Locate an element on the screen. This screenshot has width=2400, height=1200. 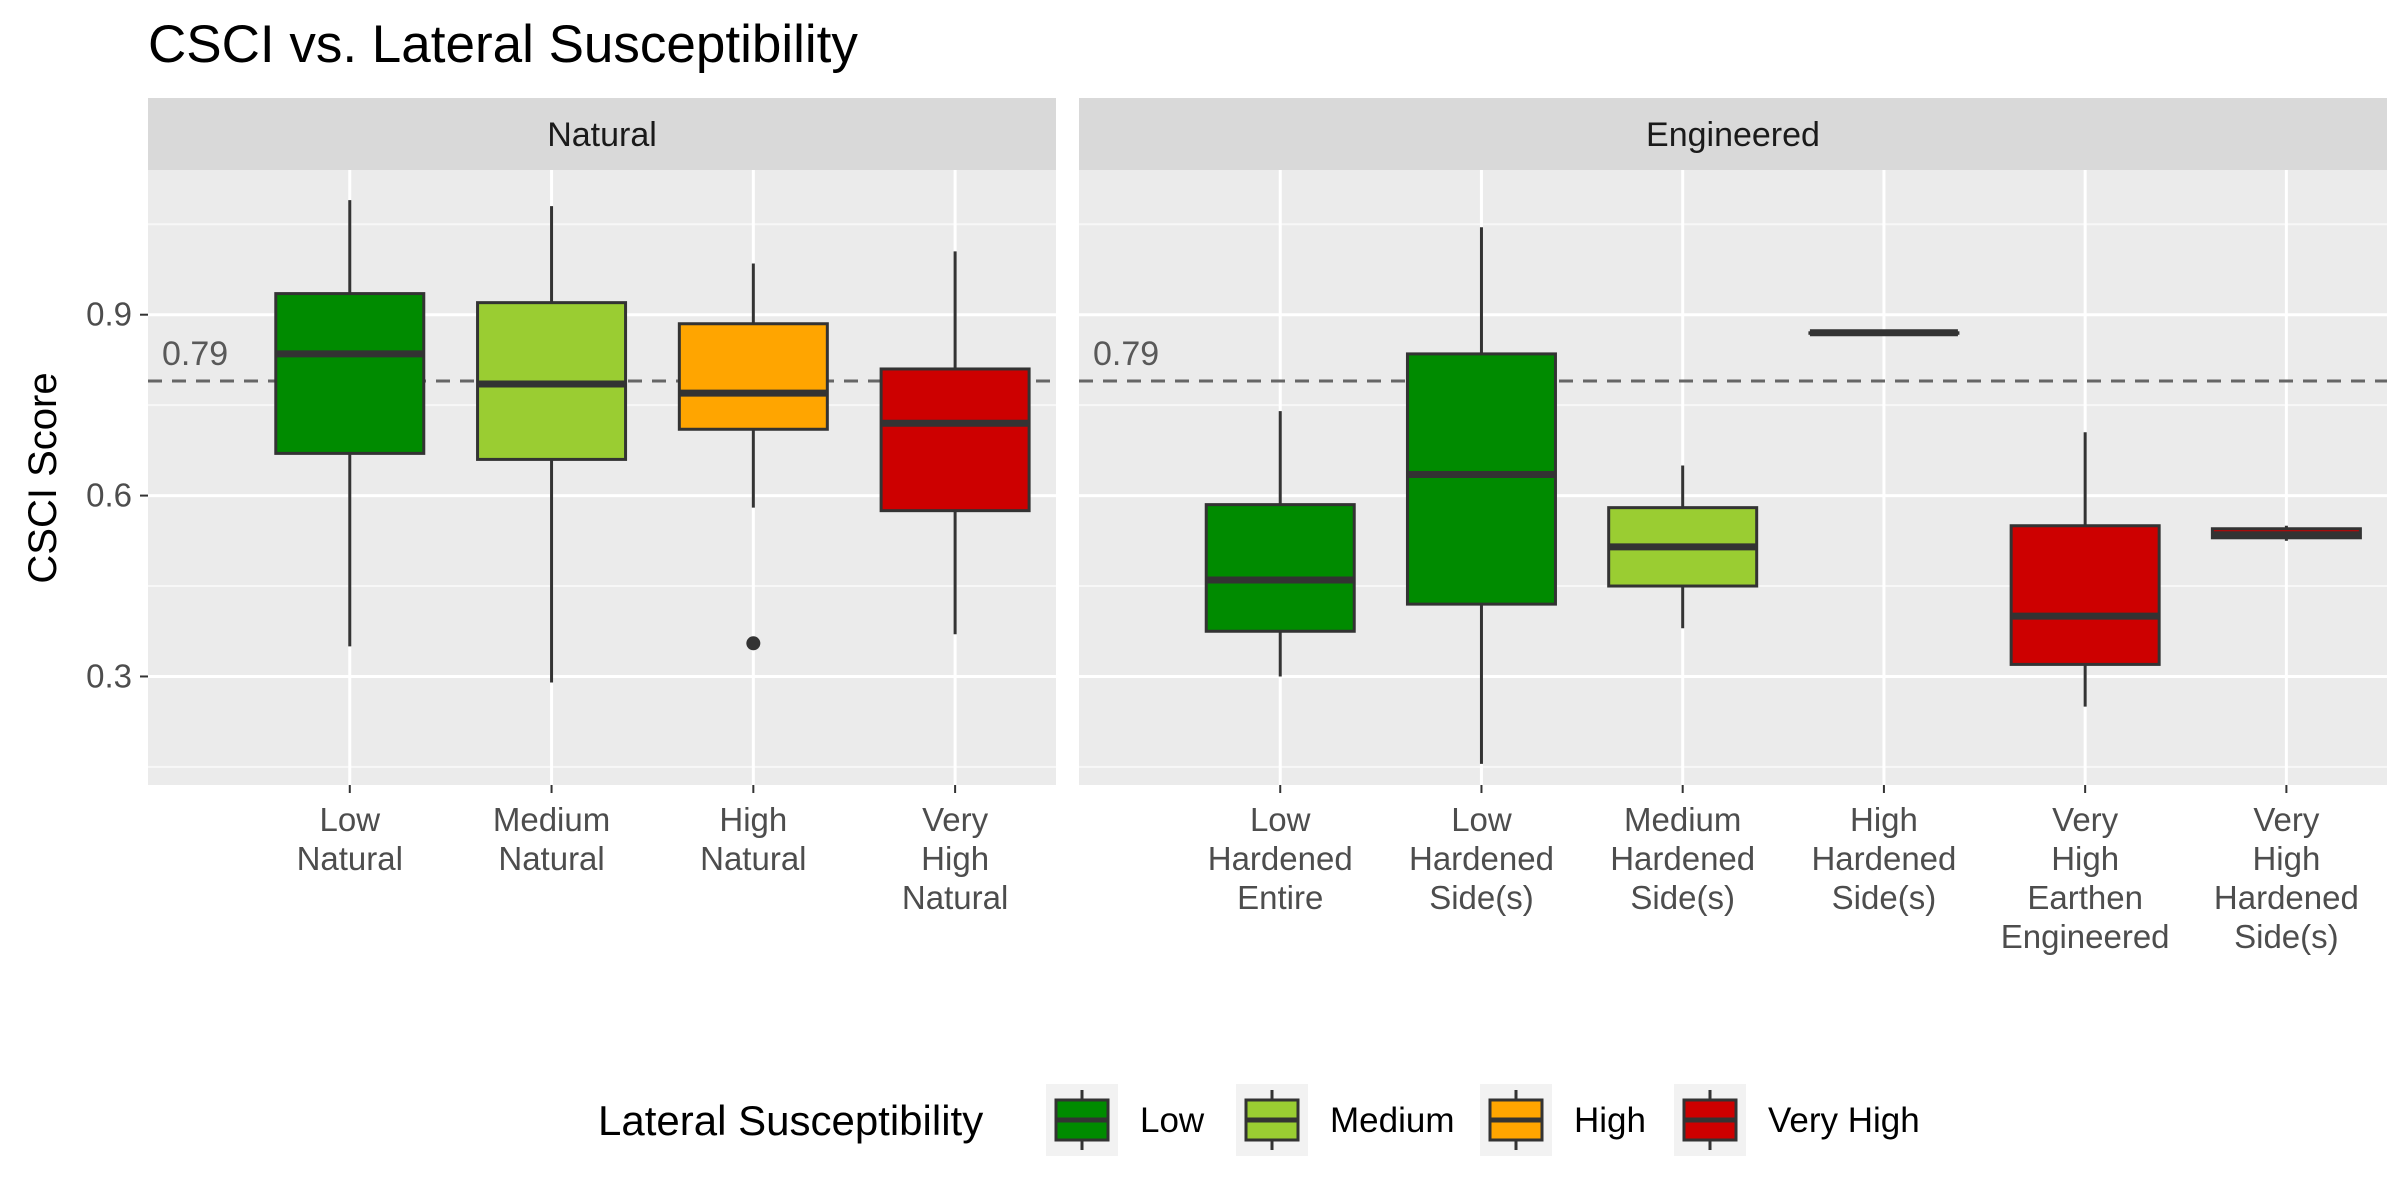
y-tick-label: 0.6 is located at coordinates (109, 495).